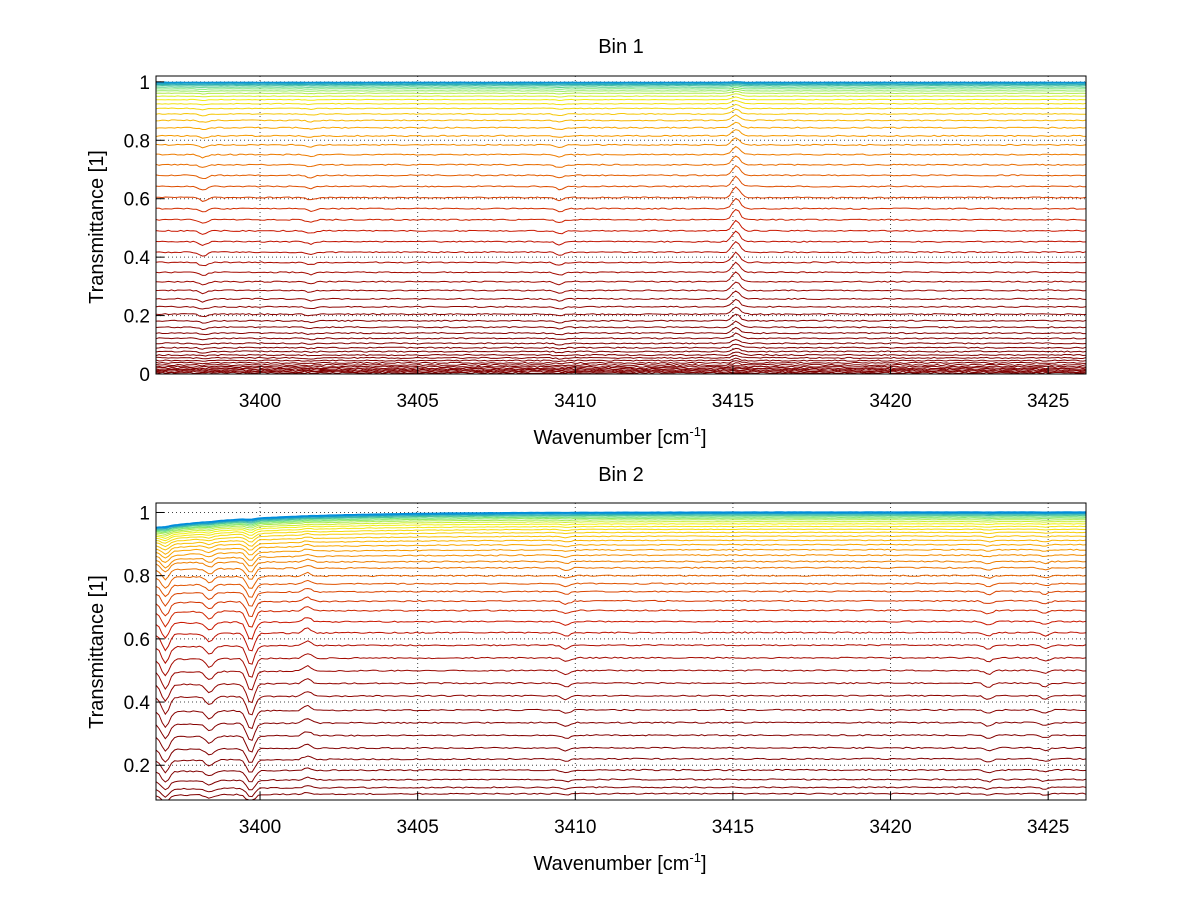 The image size is (1200, 901). Describe the element at coordinates (890, 401) in the screenshot. I see `x-tick-label: 3420` at that location.